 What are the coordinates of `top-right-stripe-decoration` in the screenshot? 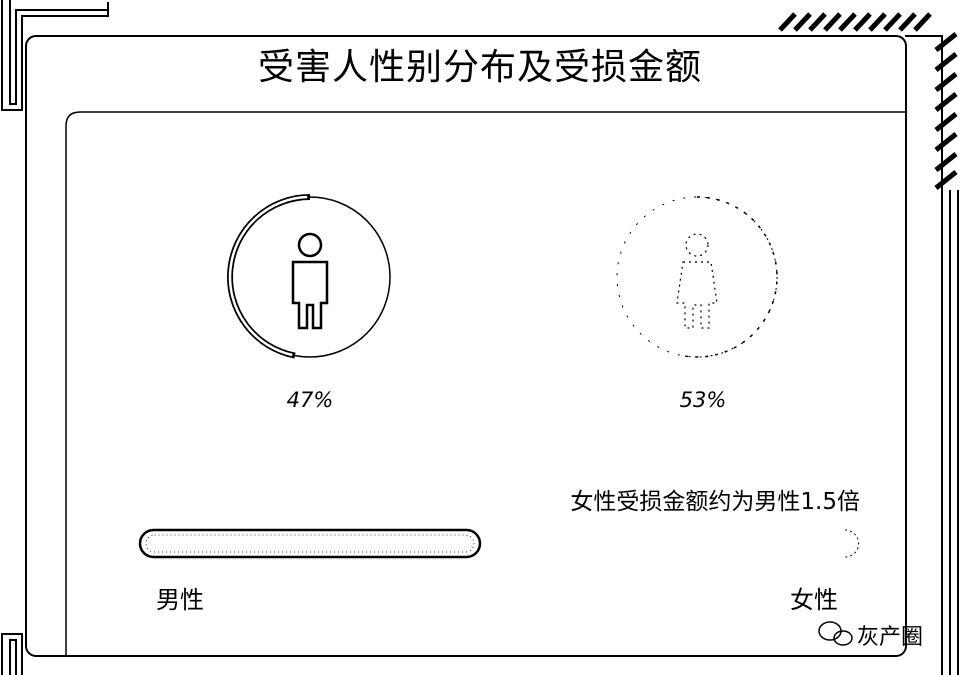 It's located at (868, 101).